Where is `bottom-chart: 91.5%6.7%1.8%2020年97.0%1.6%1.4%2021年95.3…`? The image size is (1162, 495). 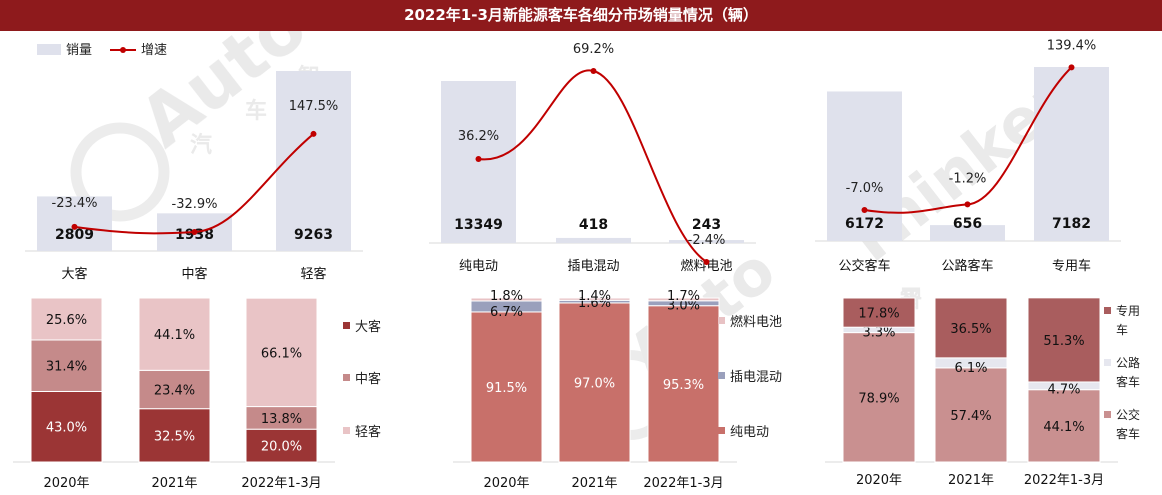
bottom-chart: 91.5%6.7%1.8%2020年97.0%1.6%1.4%2021年95.3… is located at coordinates (617, 390).